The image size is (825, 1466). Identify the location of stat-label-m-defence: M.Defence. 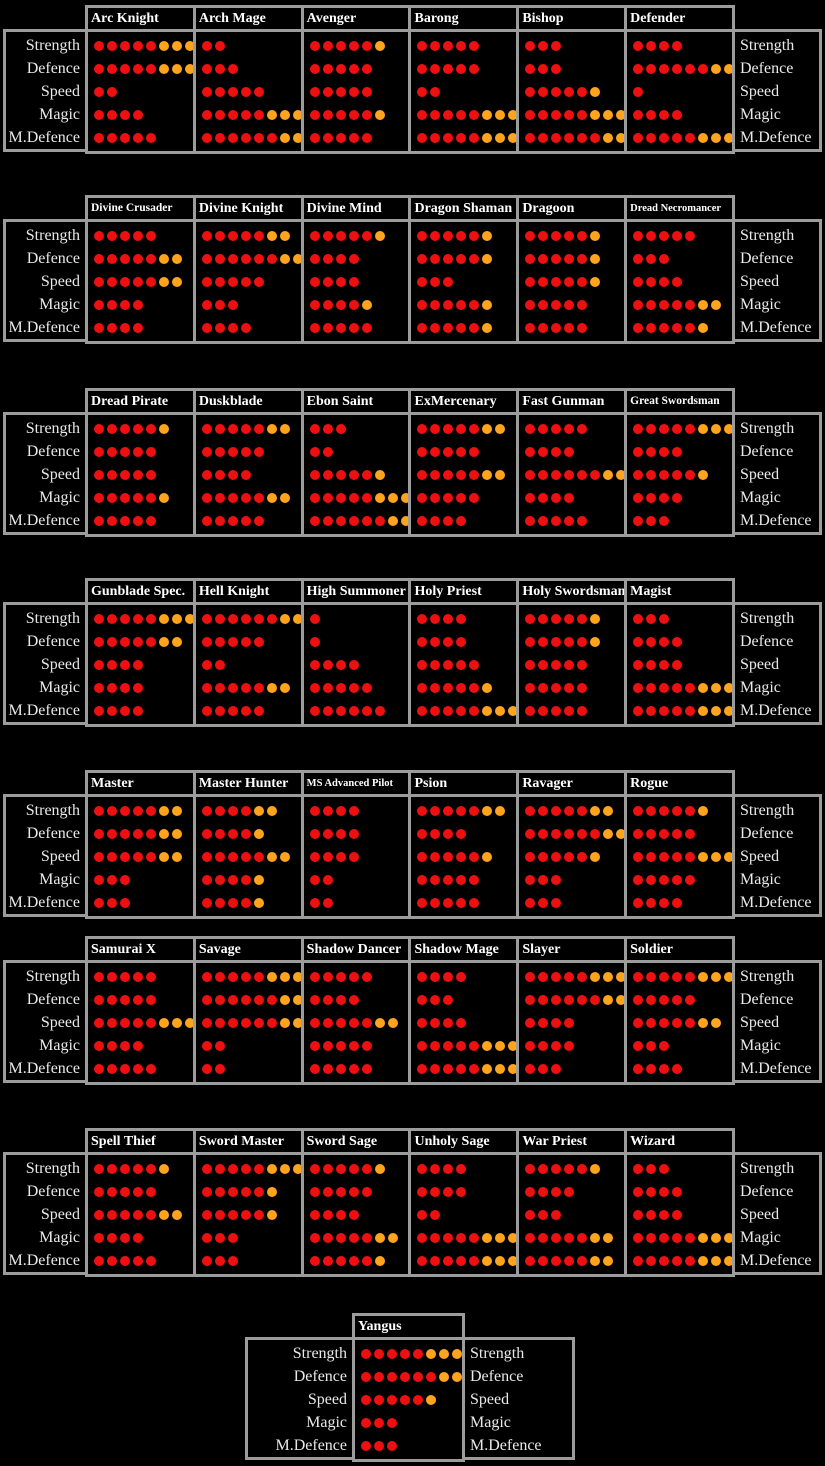
(44, 710).